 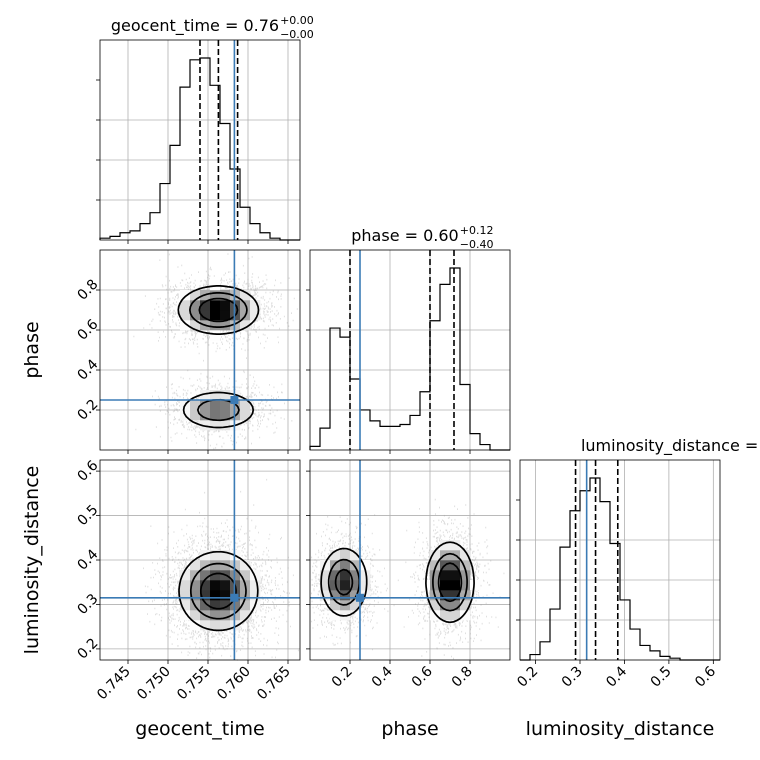 What do you see at coordinates (409, 359) in the screenshot?
I see `hist-phase-step` at bounding box center [409, 359].